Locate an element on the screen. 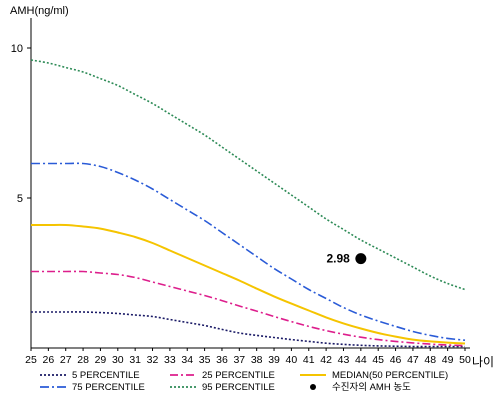 The width and height of the screenshot is (500, 400). x-tick-label: 48 is located at coordinates (430, 360).